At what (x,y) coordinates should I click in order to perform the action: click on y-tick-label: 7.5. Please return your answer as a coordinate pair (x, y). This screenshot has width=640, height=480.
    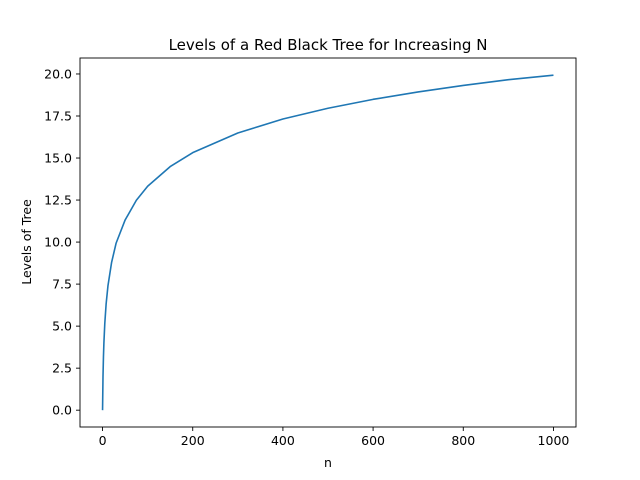
    Looking at the image, I should click on (62, 284).